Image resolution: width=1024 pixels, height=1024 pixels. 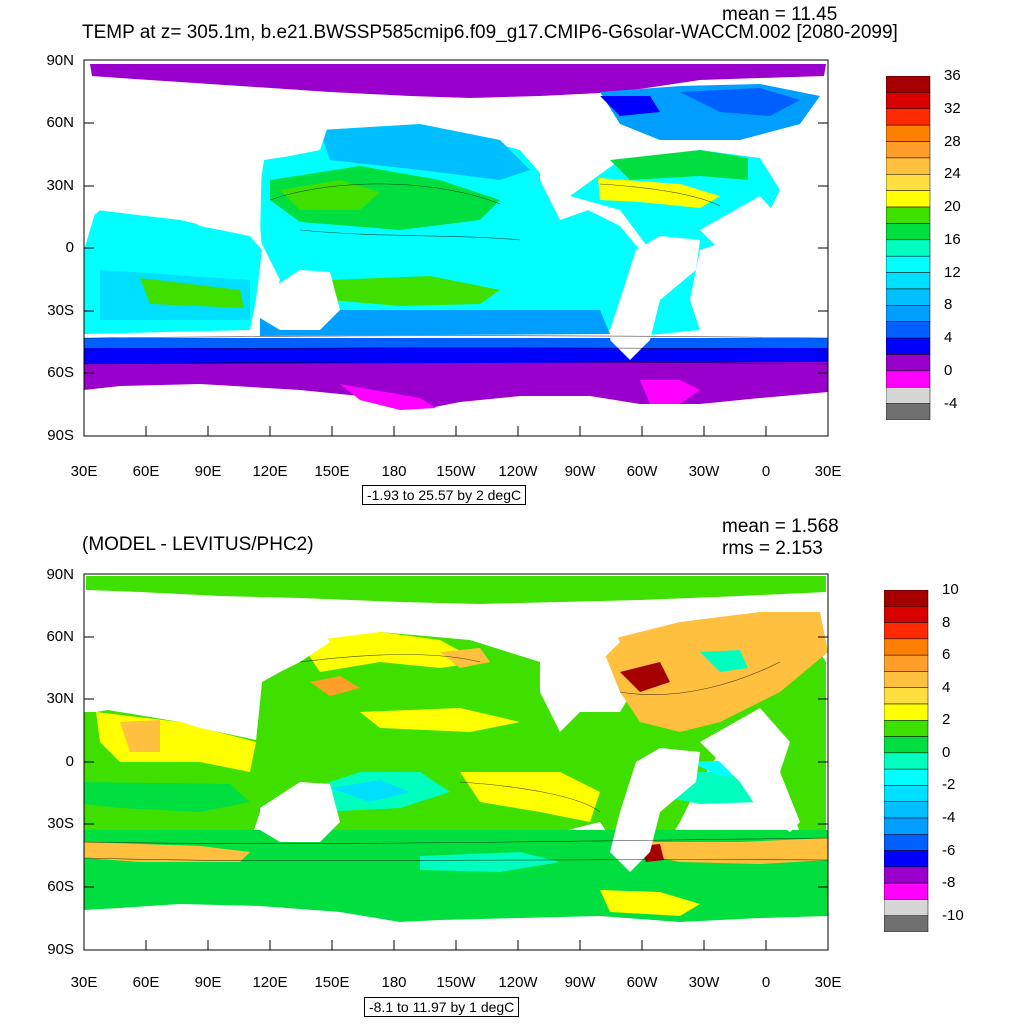 What do you see at coordinates (60, 60) in the screenshot?
I see `top-lat-label: 90N` at bounding box center [60, 60].